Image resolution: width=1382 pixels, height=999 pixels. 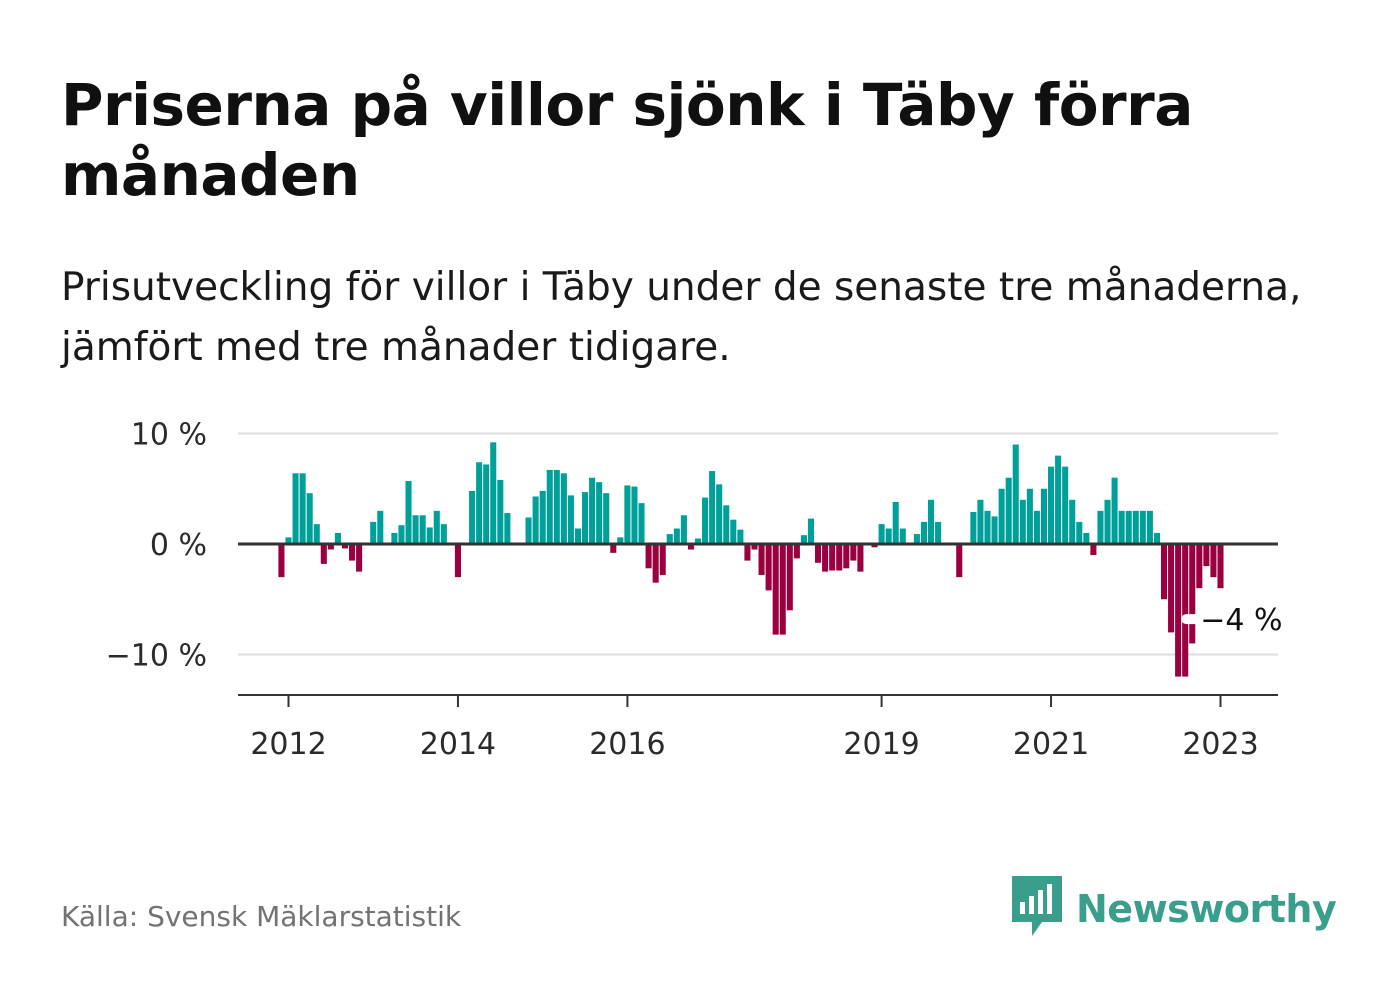 What do you see at coordinates (1037, 909) in the screenshot?
I see `newsworthy-logo-icon` at bounding box center [1037, 909].